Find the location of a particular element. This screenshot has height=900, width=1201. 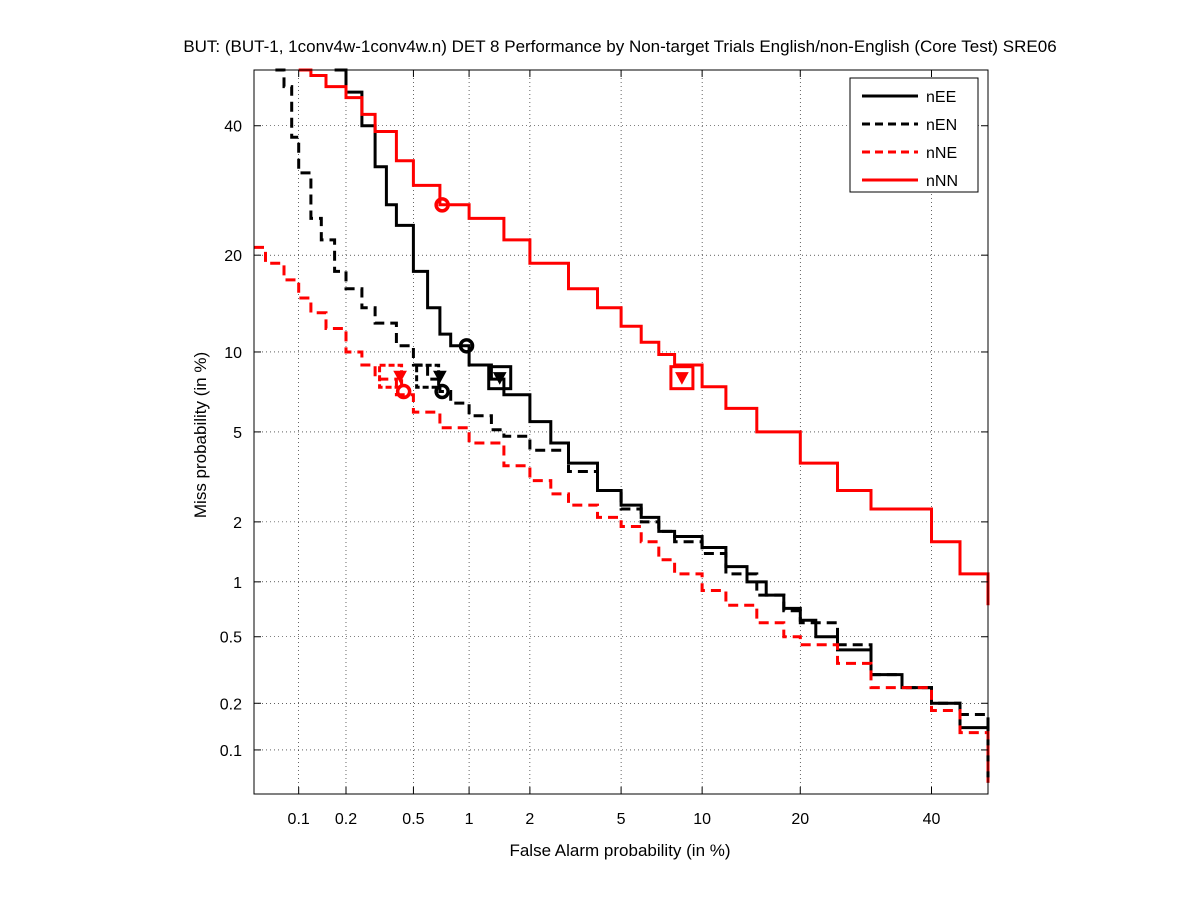

nee-circle-marker is located at coordinates (466, 346).